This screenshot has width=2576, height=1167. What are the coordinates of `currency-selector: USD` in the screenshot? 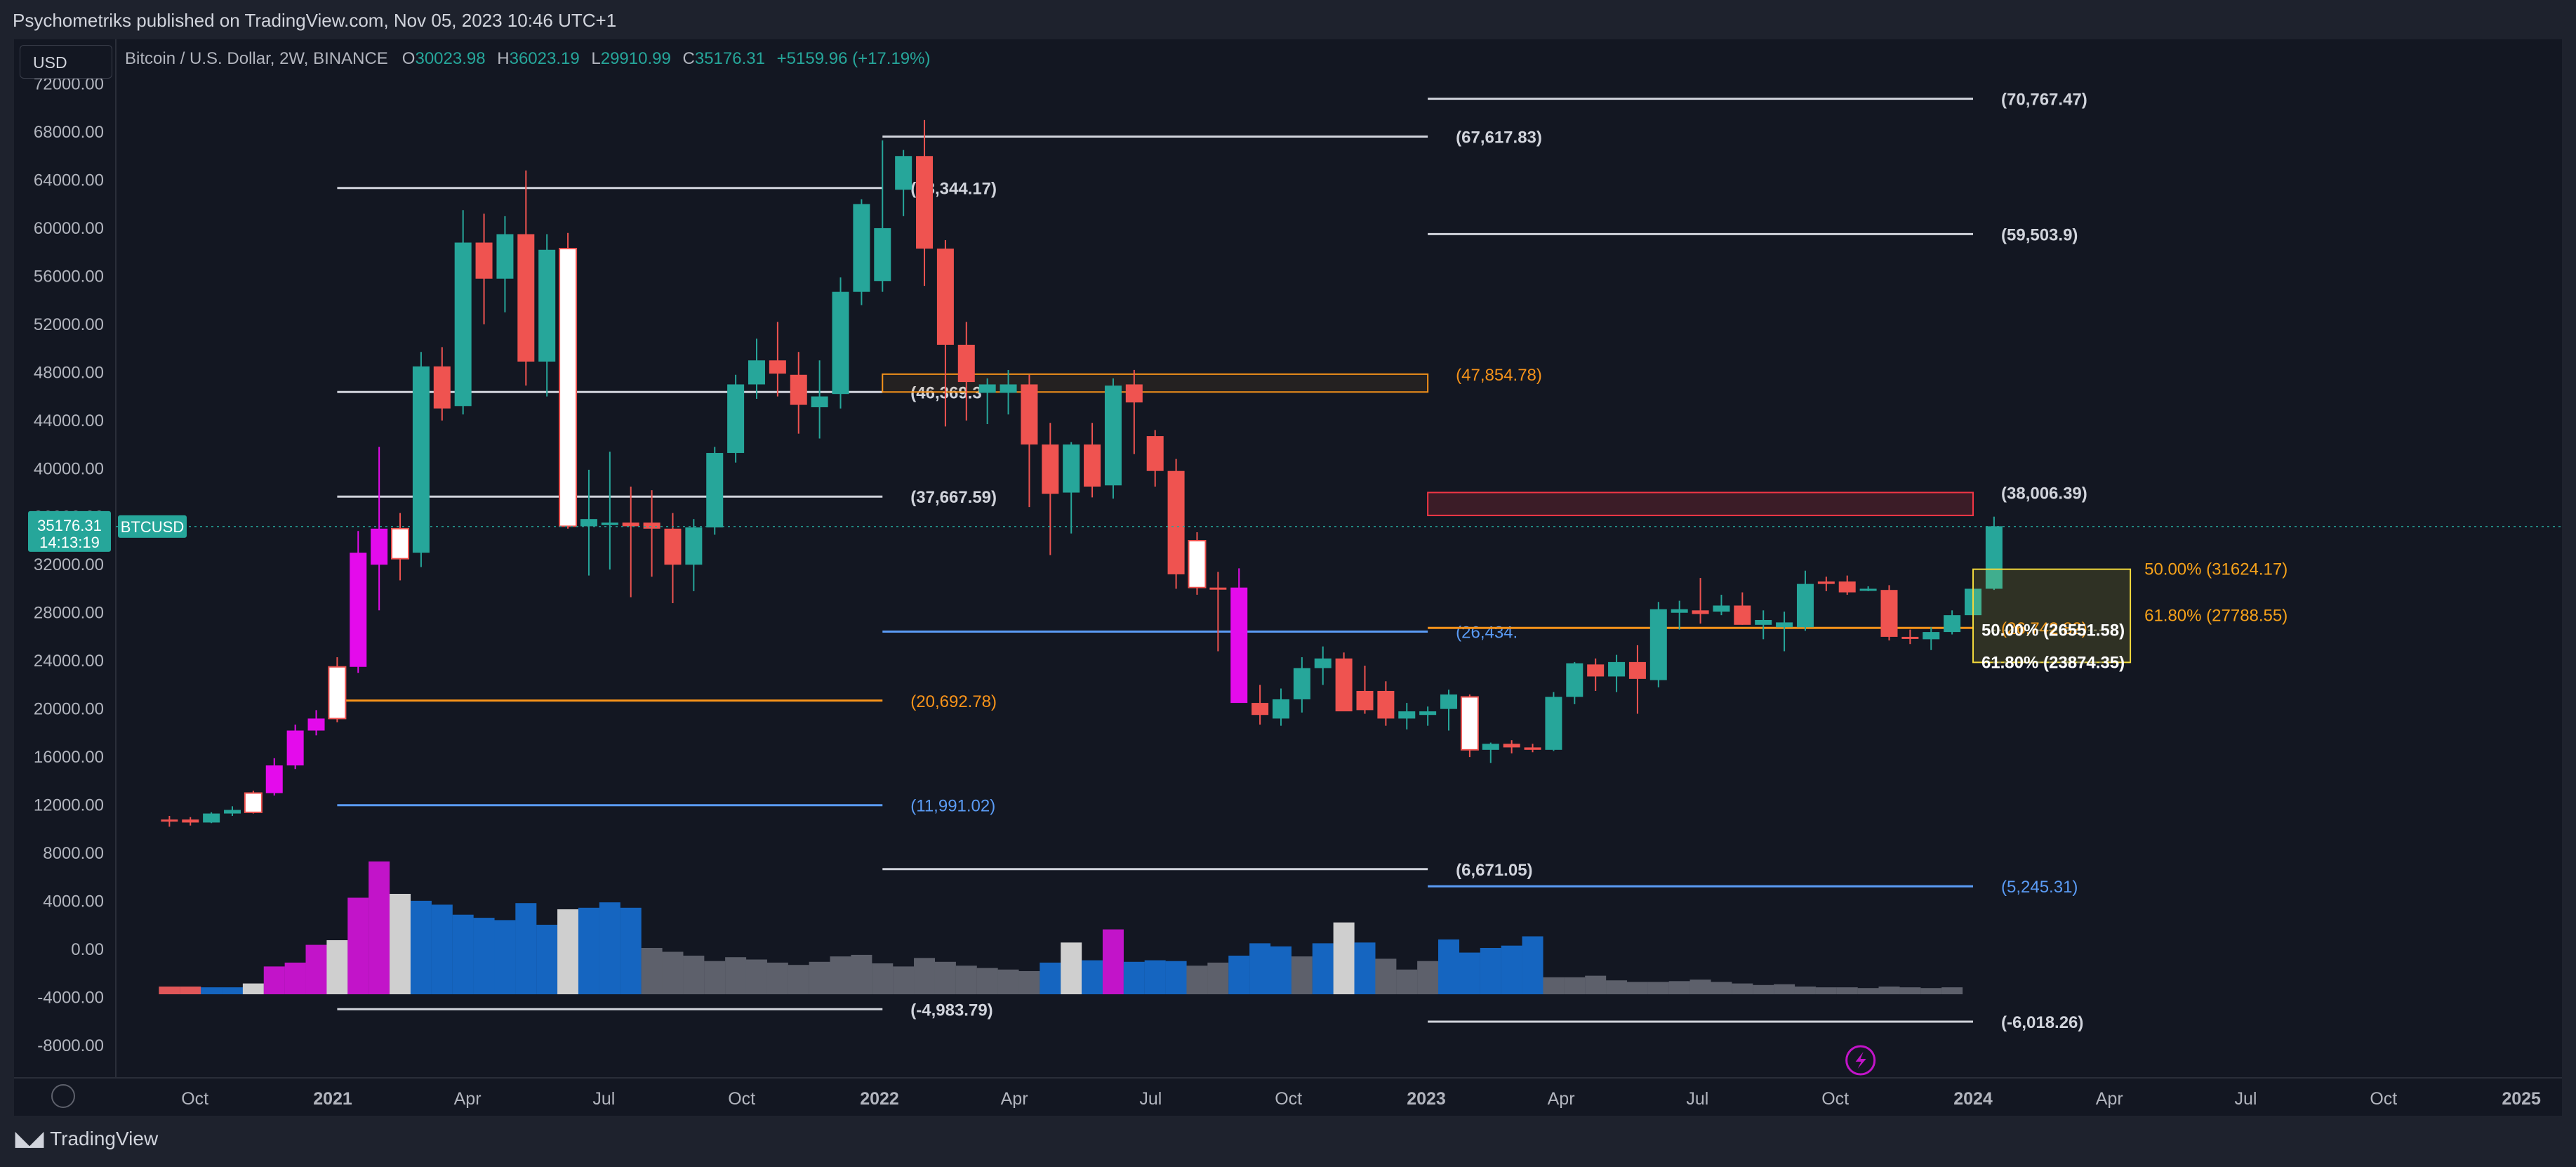 It's located at (66, 62).